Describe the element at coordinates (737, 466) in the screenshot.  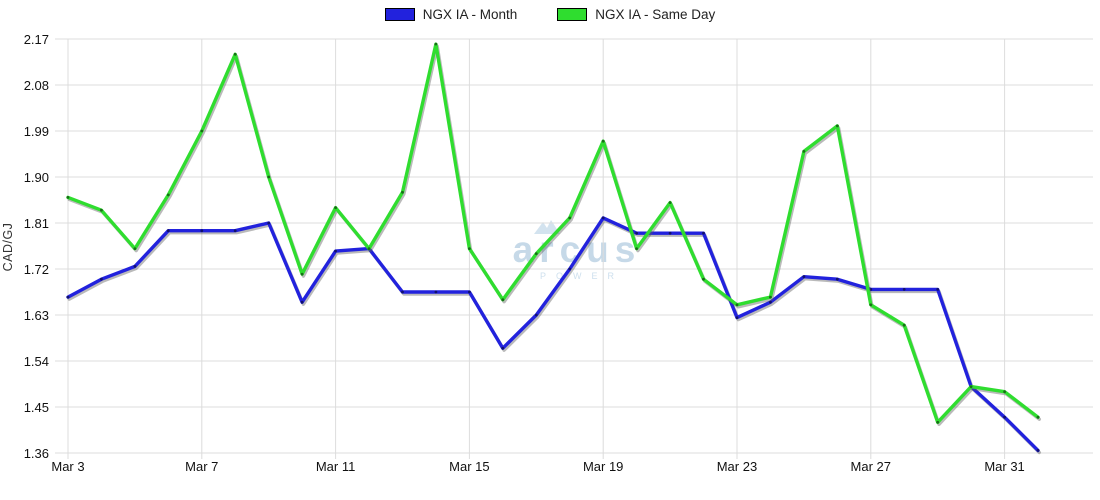
I see `x-axis-tick-label: Mar 23` at that location.